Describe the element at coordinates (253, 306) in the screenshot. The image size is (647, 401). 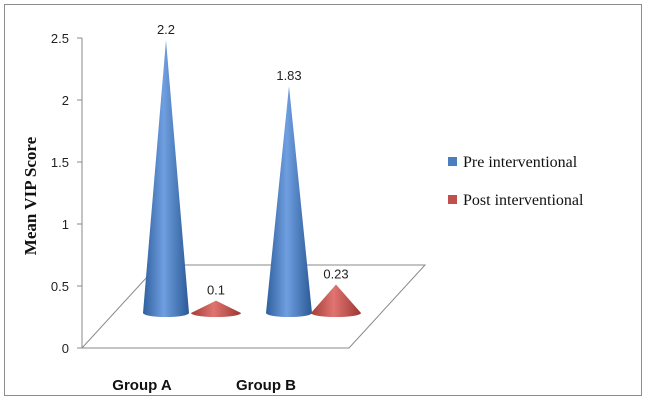
I see `chart-floor` at that location.